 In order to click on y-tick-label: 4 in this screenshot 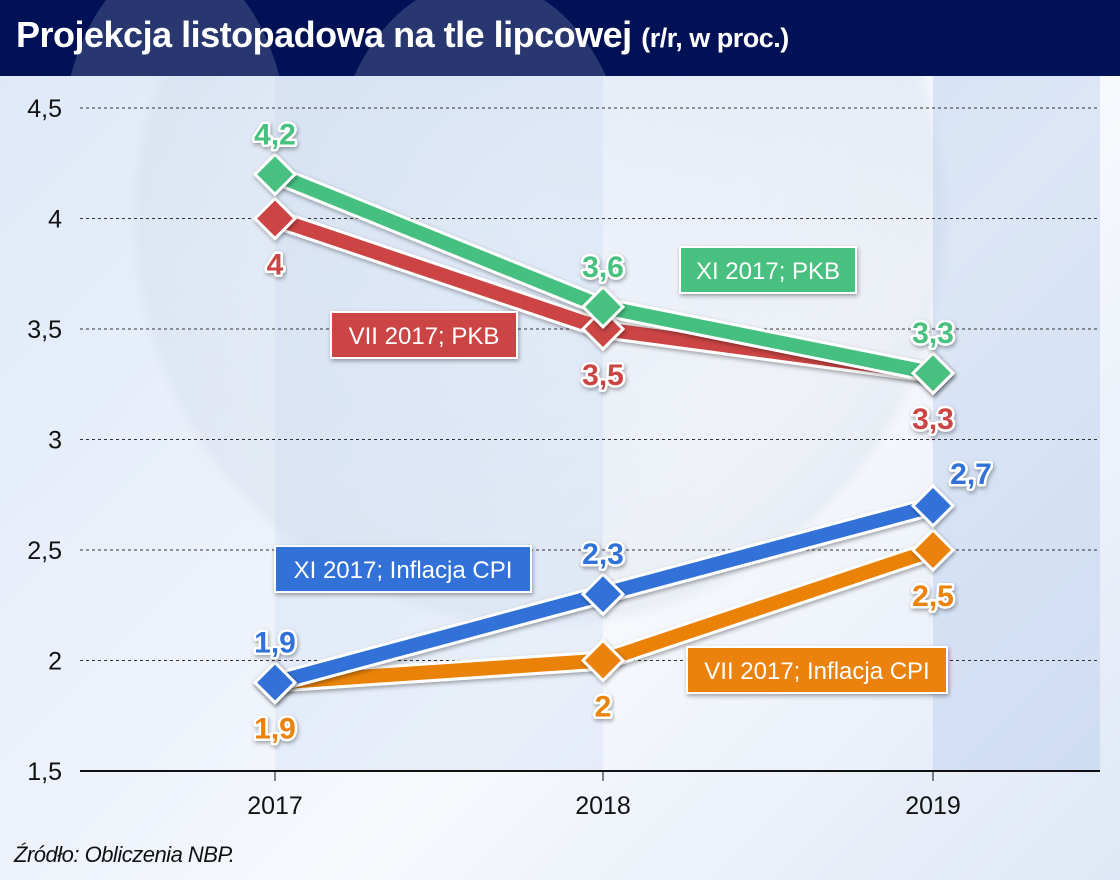, I will do `click(55, 220)`.